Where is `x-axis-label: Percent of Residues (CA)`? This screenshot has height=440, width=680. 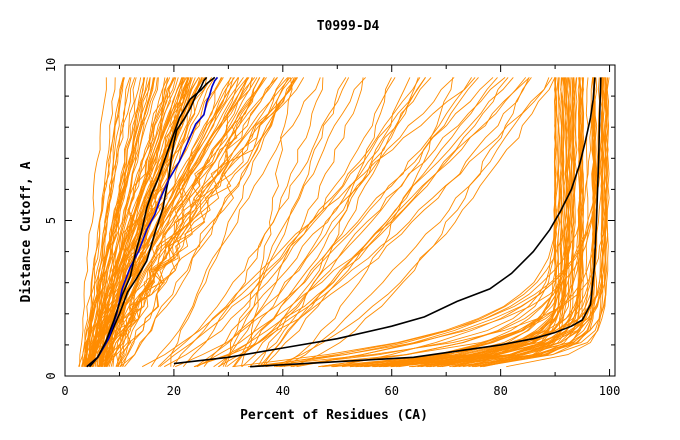 x-axis-label: Percent of Residues (CA) is located at coordinates (334, 415).